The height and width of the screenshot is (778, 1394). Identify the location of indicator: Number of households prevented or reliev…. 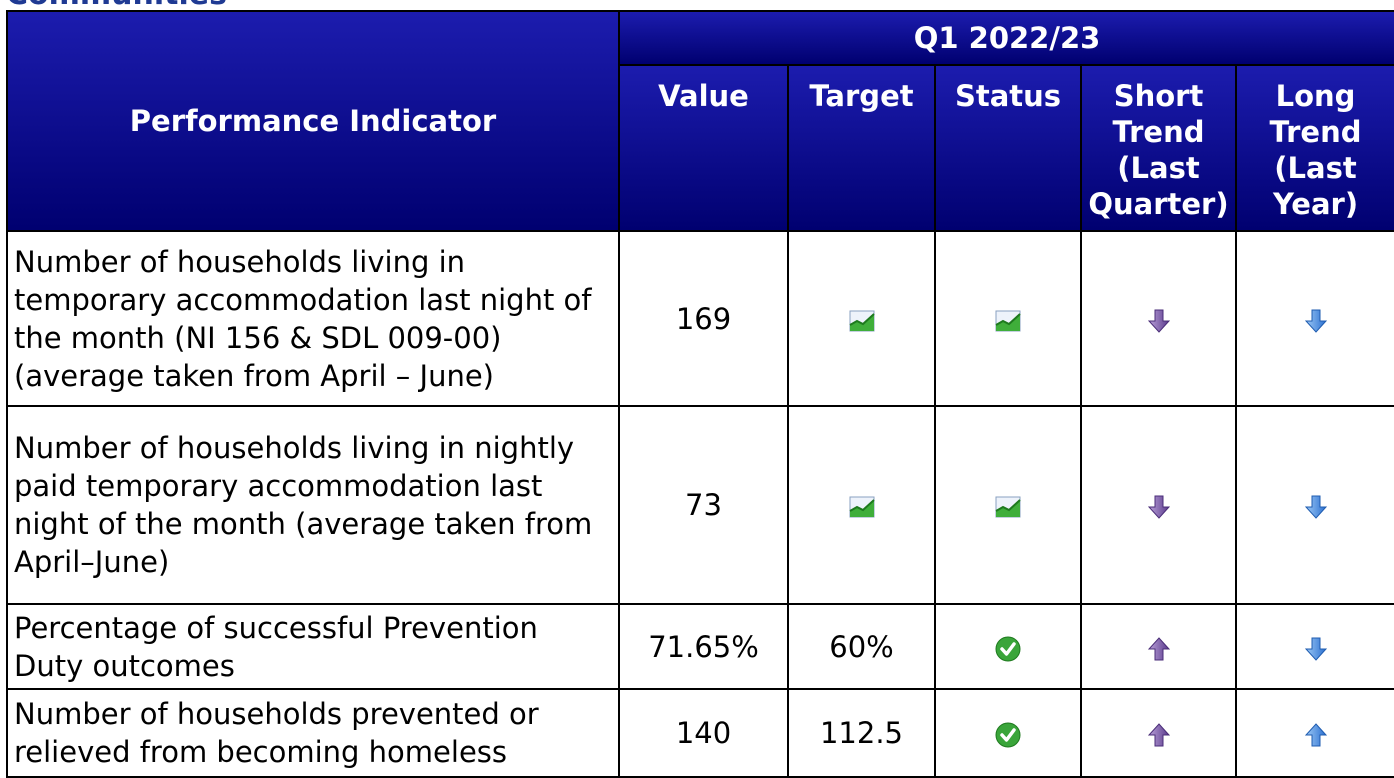
(313, 733).